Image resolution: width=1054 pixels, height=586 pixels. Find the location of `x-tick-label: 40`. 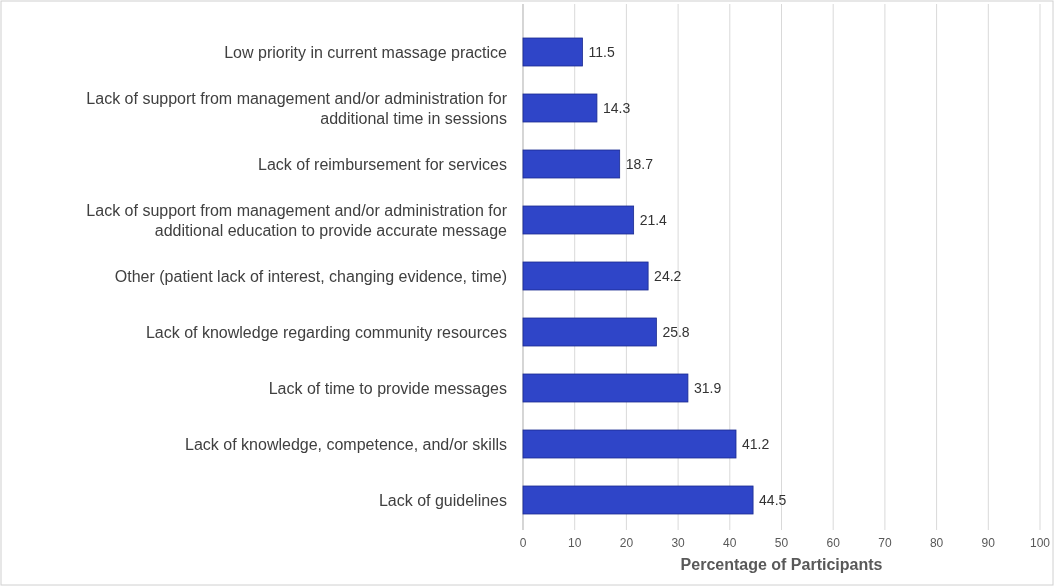

x-tick-label: 40 is located at coordinates (730, 543).